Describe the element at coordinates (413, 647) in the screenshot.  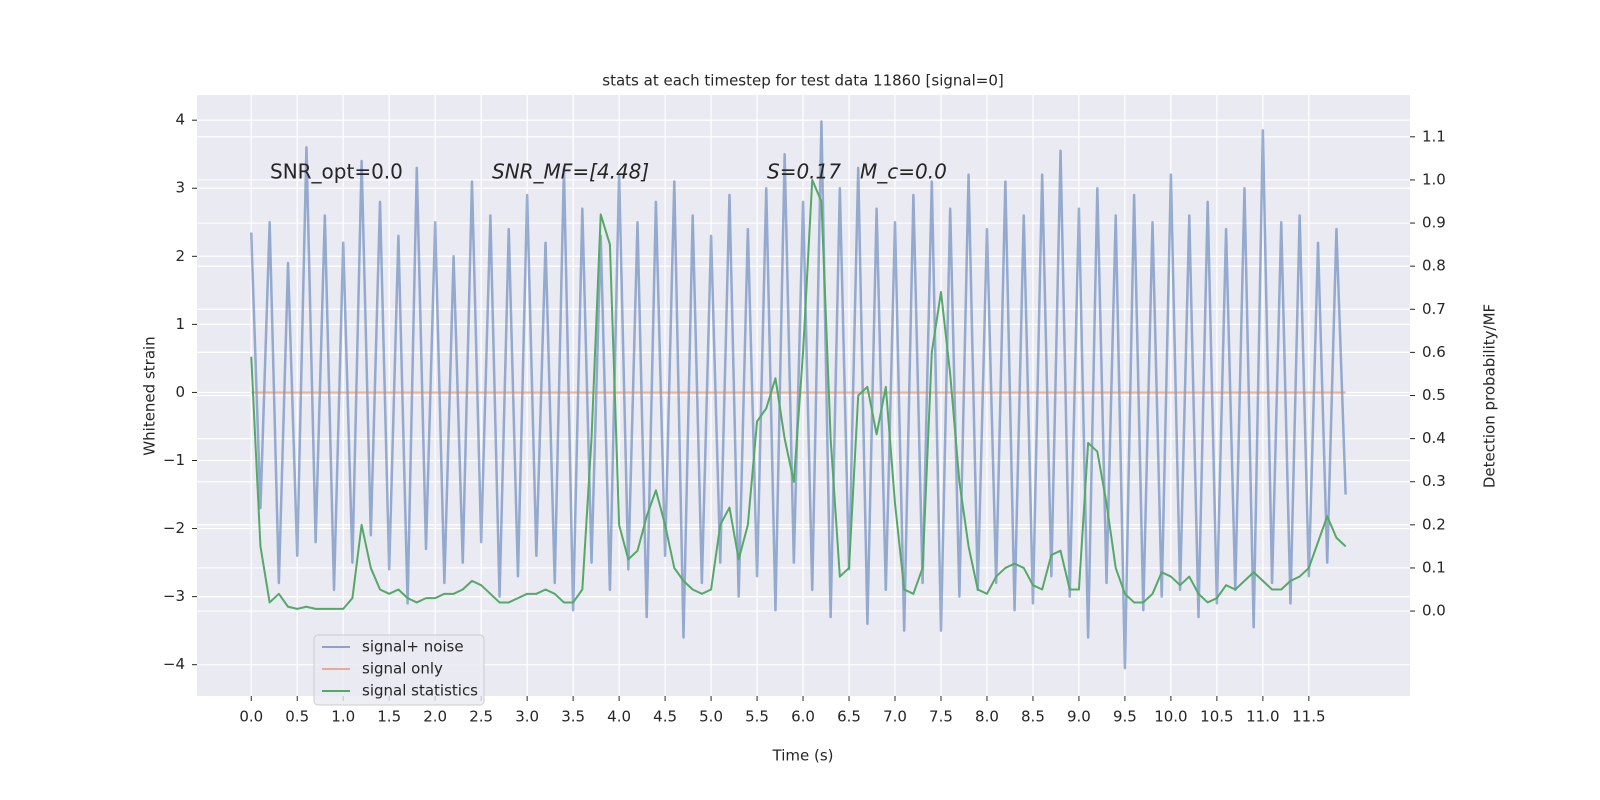
I see `legend-label: signal+ noise` at that location.